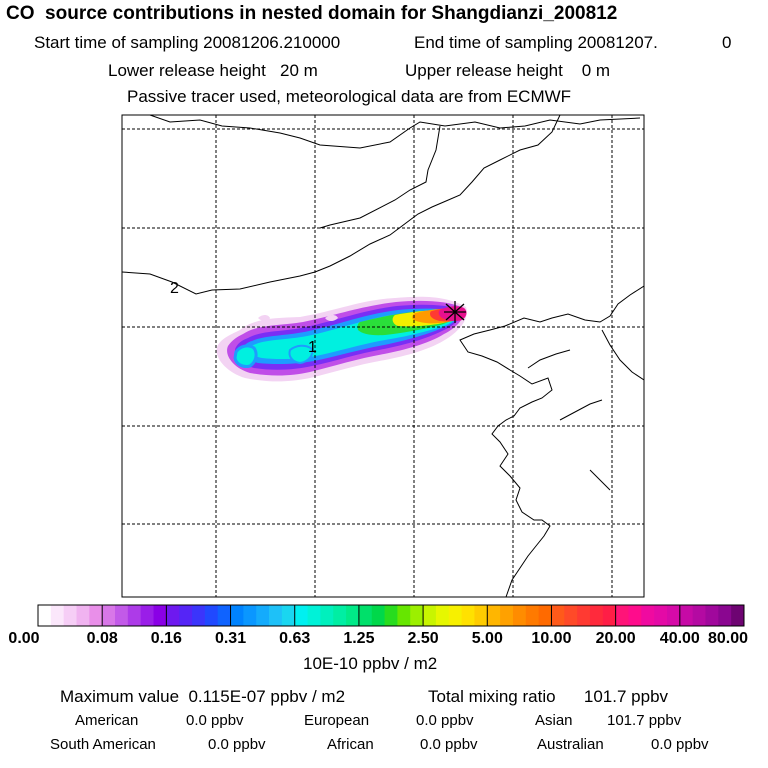 Image resolution: width=768 pixels, height=768 pixels. What do you see at coordinates (554, 720) in the screenshot?
I see `region-name: Asian` at bounding box center [554, 720].